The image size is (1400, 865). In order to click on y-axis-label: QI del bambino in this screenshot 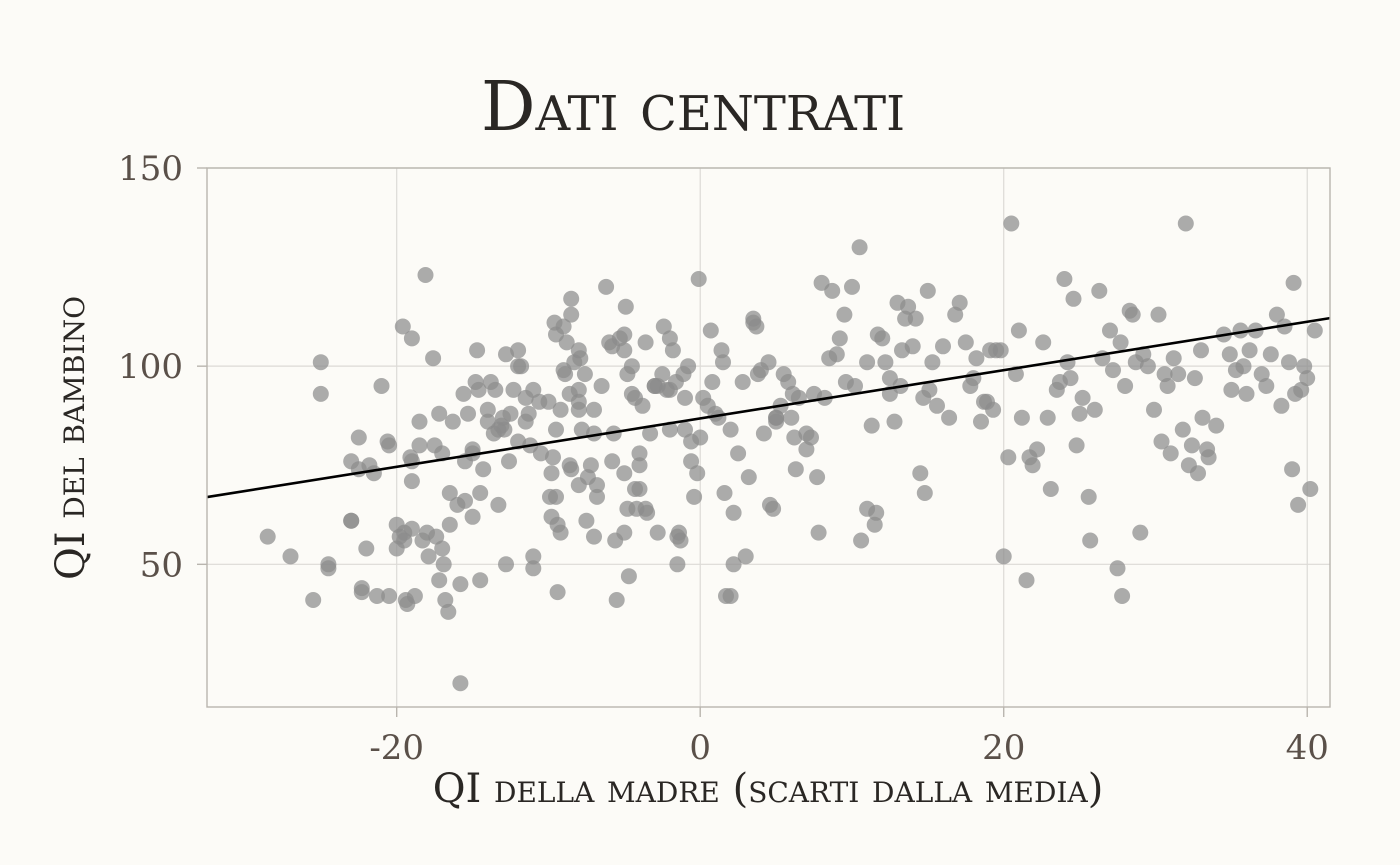, I will do `click(71, 438)`.